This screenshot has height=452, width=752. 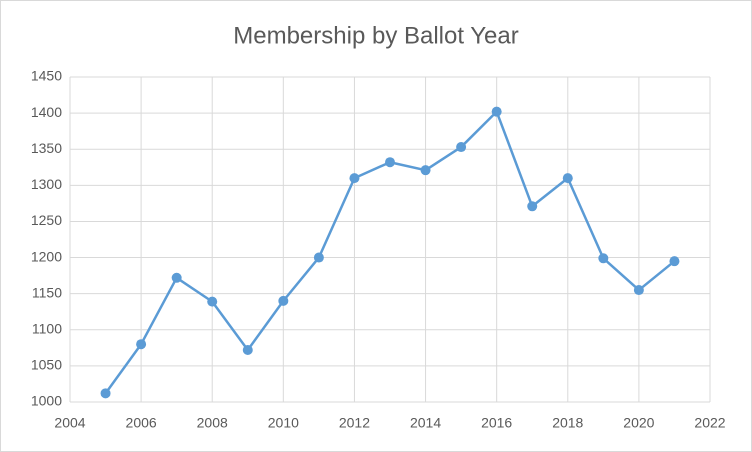 What do you see at coordinates (638, 423) in the screenshot?
I see `x-tick-label: 2020` at bounding box center [638, 423].